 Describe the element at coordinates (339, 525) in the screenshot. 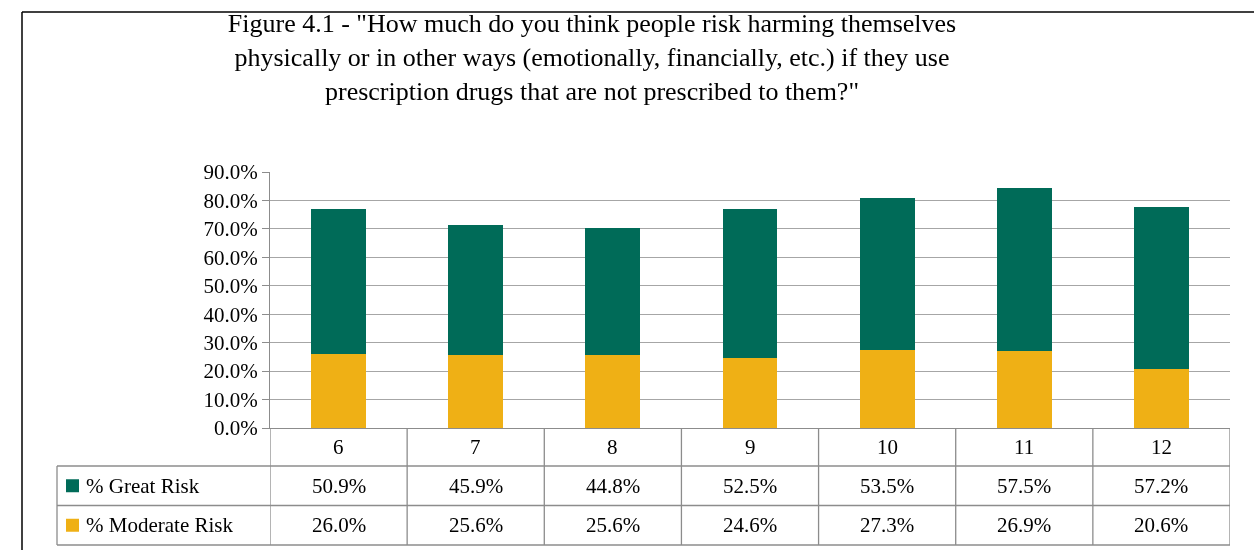

I see `data-label: 26.0%` at that location.